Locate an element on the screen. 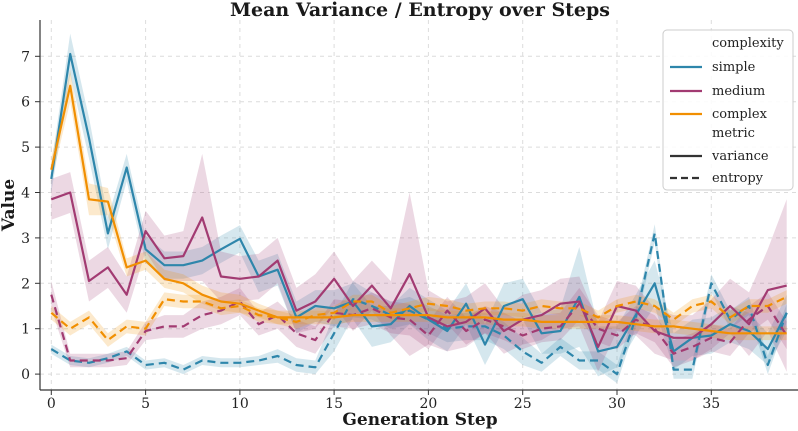 The height and width of the screenshot is (431, 798). y-tick-label: 0 is located at coordinates (25, 375).